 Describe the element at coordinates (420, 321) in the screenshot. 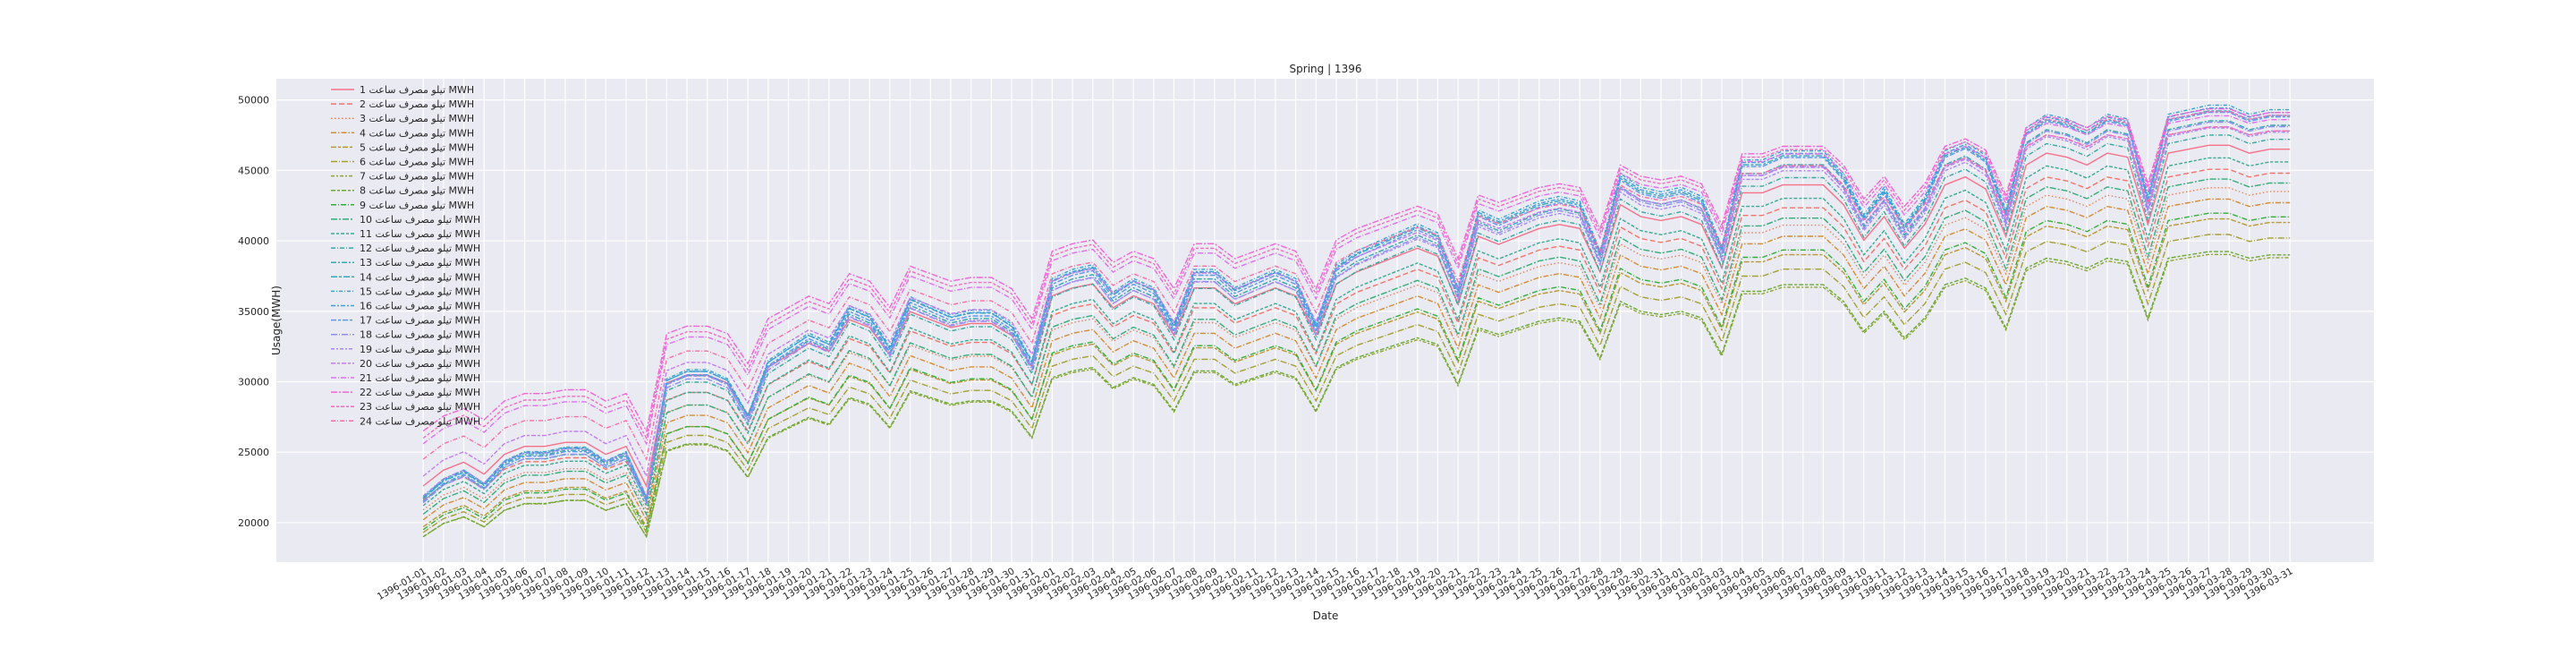

I see `legend-label: تیلو مصرف ساعت 17 MWH` at that location.